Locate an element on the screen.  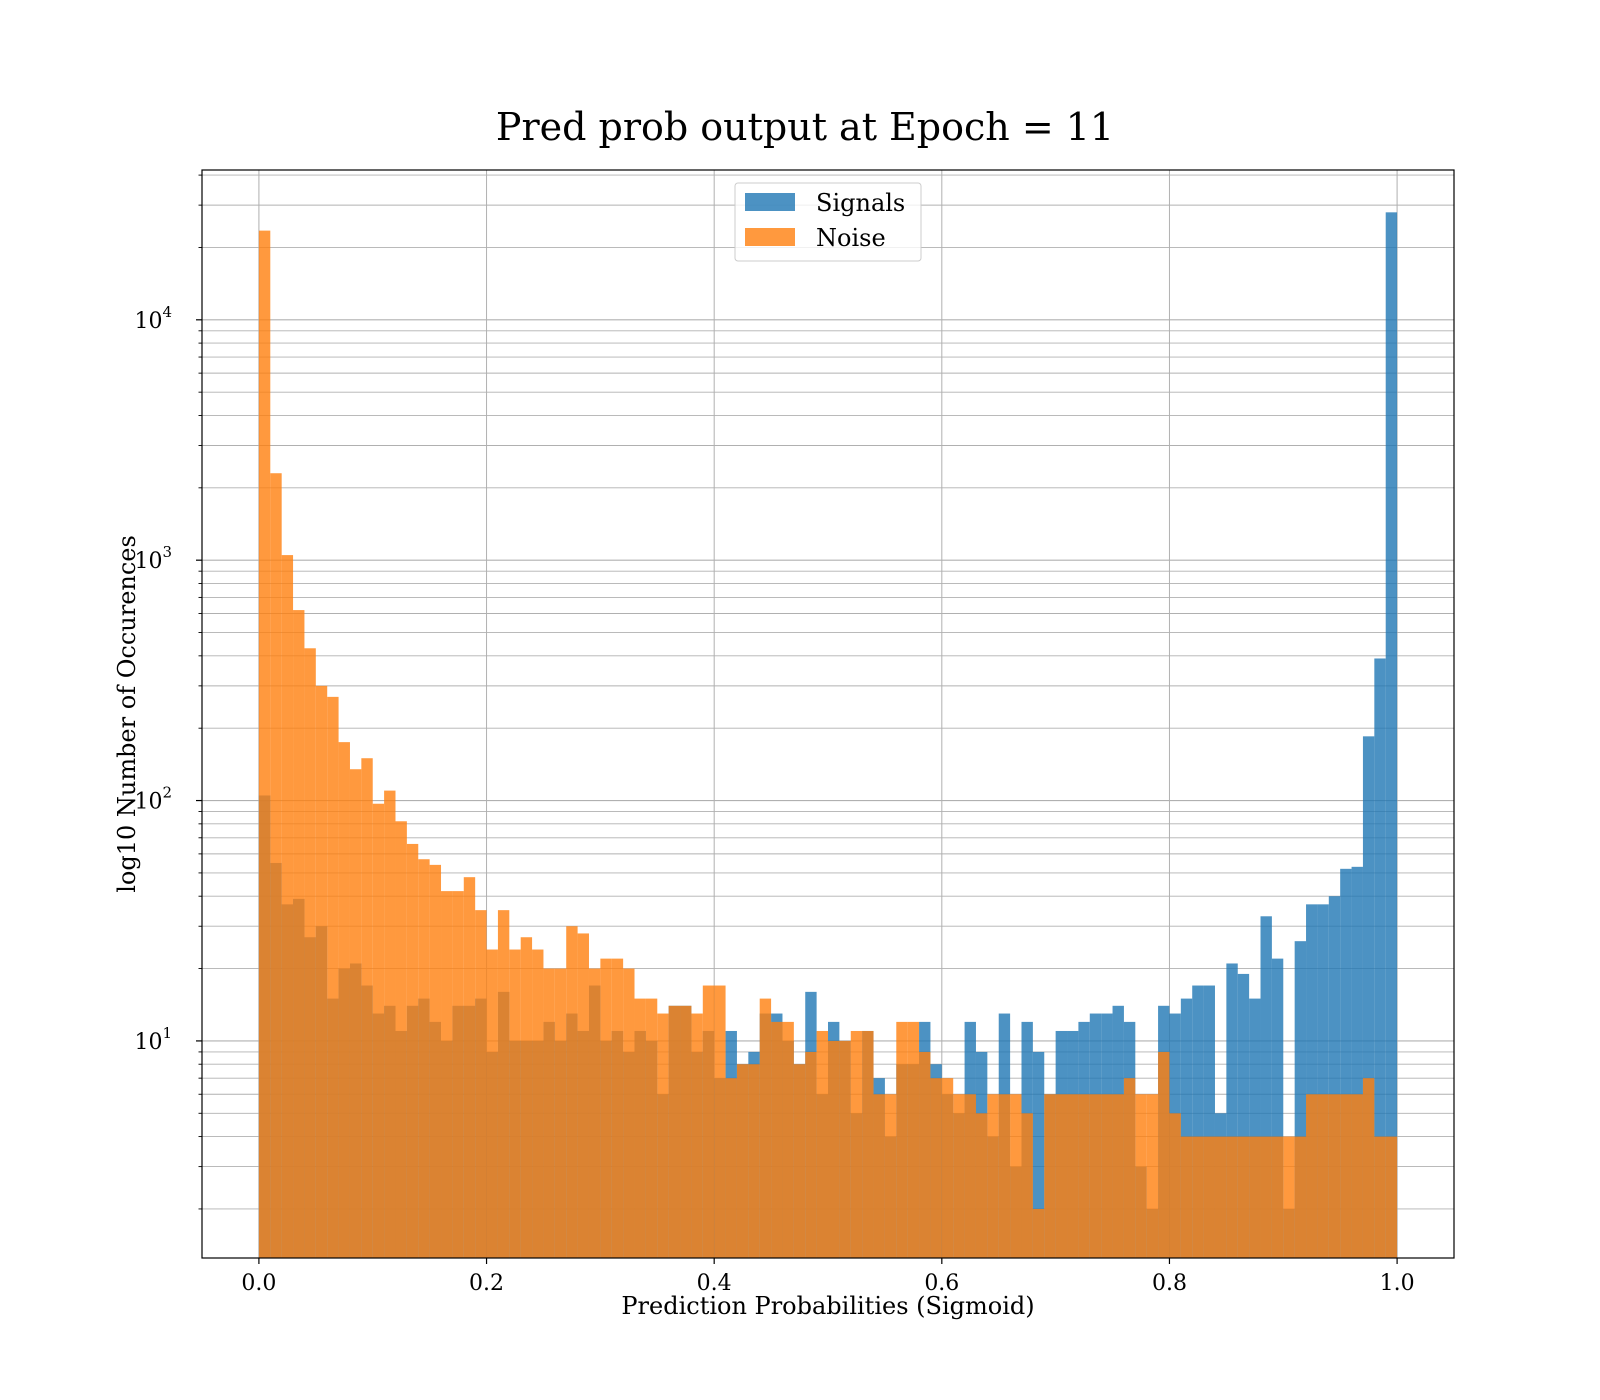
y-tick-label: 10³ is located at coordinates (153, 558).